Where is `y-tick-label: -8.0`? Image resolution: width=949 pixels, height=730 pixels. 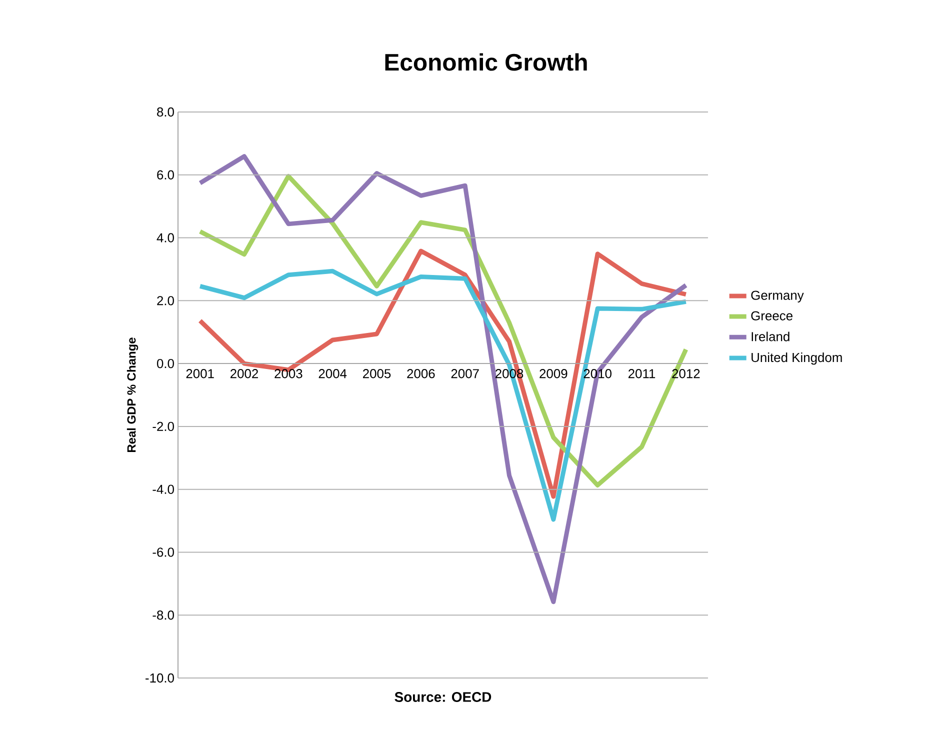
y-tick-label: -8.0 is located at coordinates (163, 615).